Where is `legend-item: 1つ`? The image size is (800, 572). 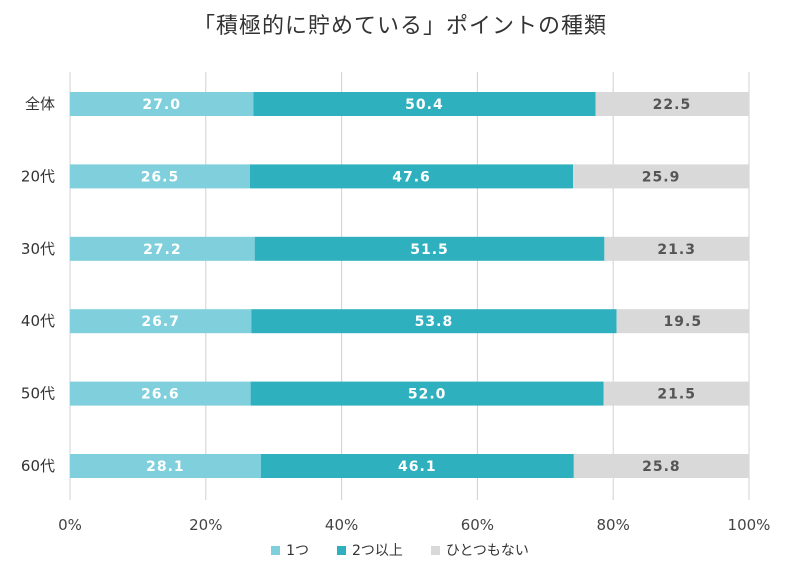
legend-item: 1つ is located at coordinates (290, 550).